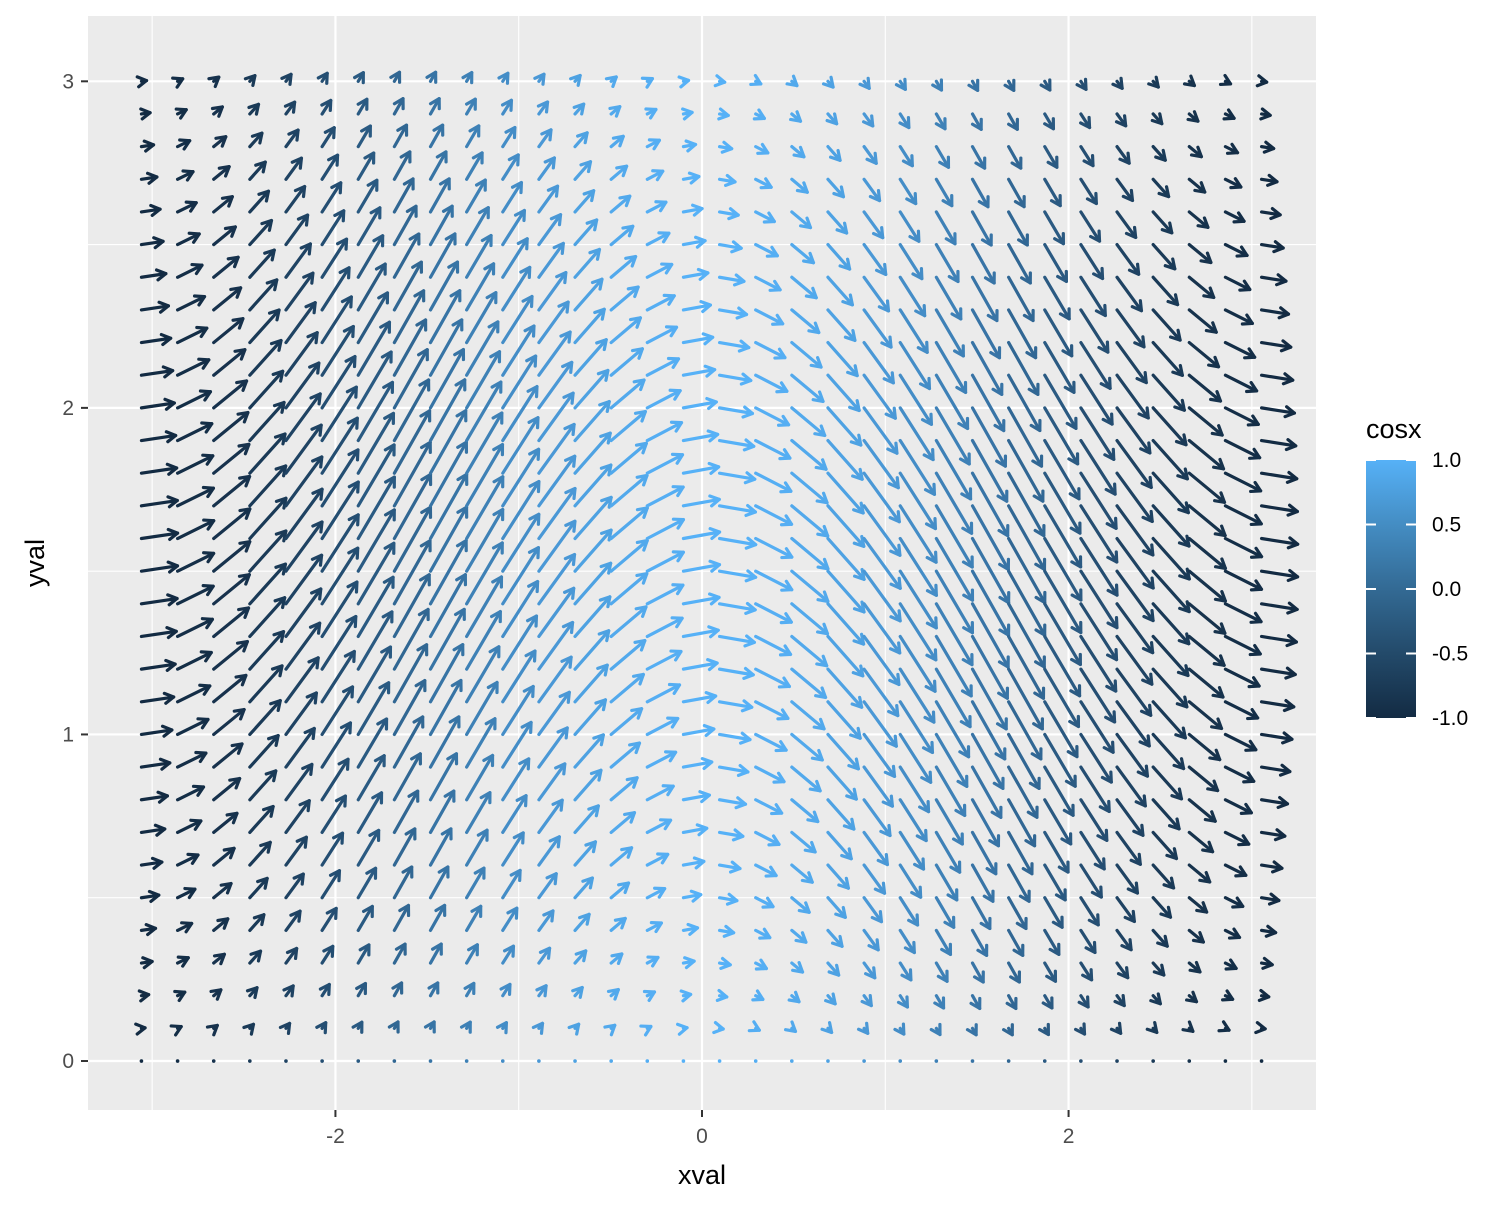 This screenshot has width=1512, height=1209. What do you see at coordinates (68, 408) in the screenshot?
I see `y-tick-label: 2` at bounding box center [68, 408].